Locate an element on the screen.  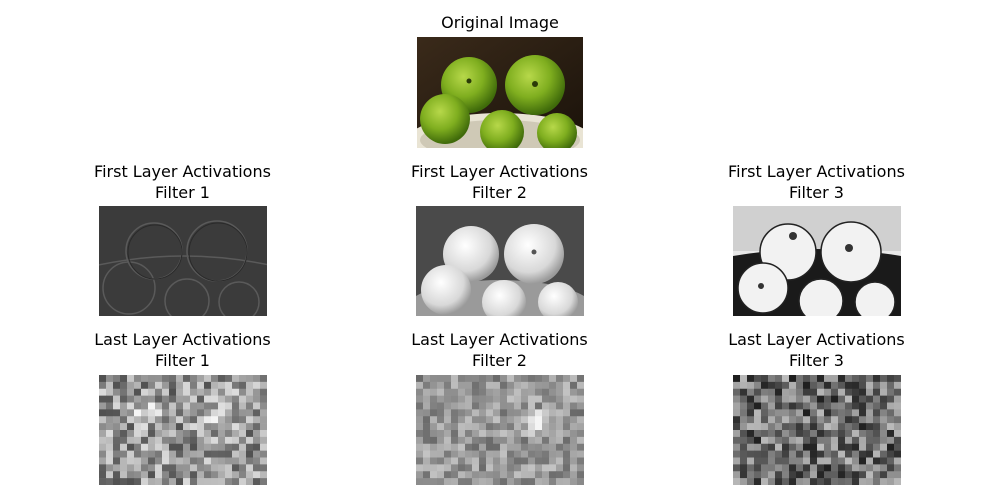
original-image is located at coordinates (500, 92).